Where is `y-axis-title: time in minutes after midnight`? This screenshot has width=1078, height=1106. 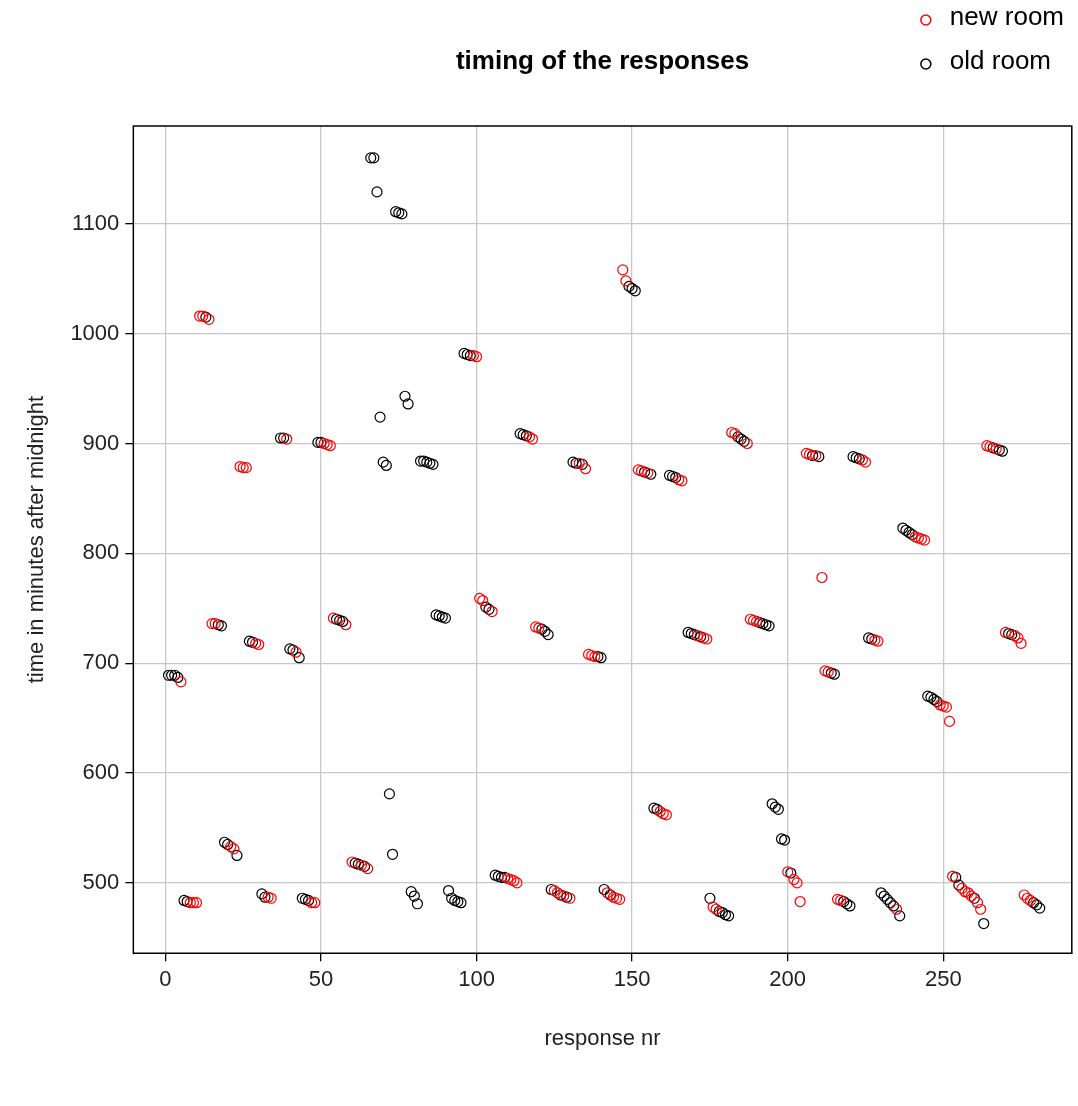
y-axis-title: time in minutes after midnight is located at coordinates (36, 539).